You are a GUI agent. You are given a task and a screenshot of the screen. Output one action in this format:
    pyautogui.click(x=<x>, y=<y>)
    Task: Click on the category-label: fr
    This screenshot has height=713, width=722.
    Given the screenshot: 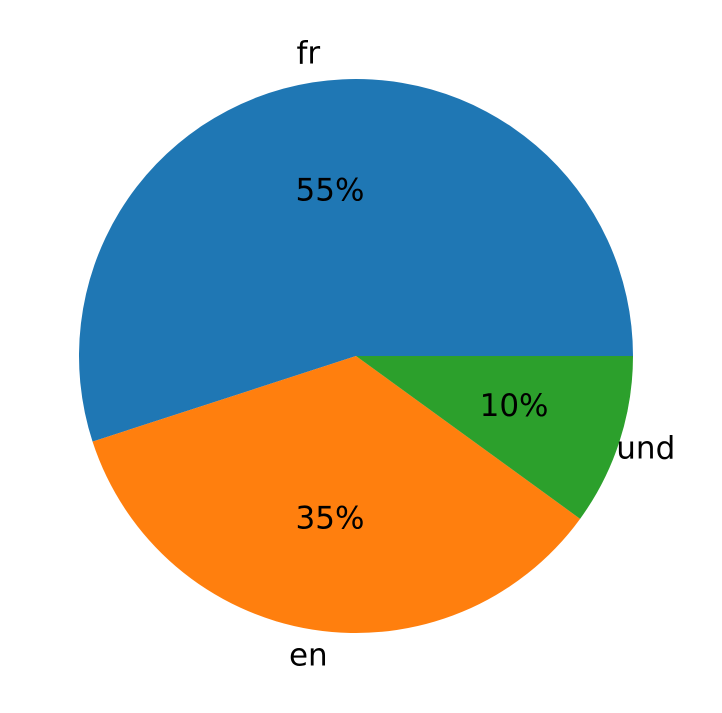 What is the action you would take?
    pyautogui.click(x=308, y=54)
    